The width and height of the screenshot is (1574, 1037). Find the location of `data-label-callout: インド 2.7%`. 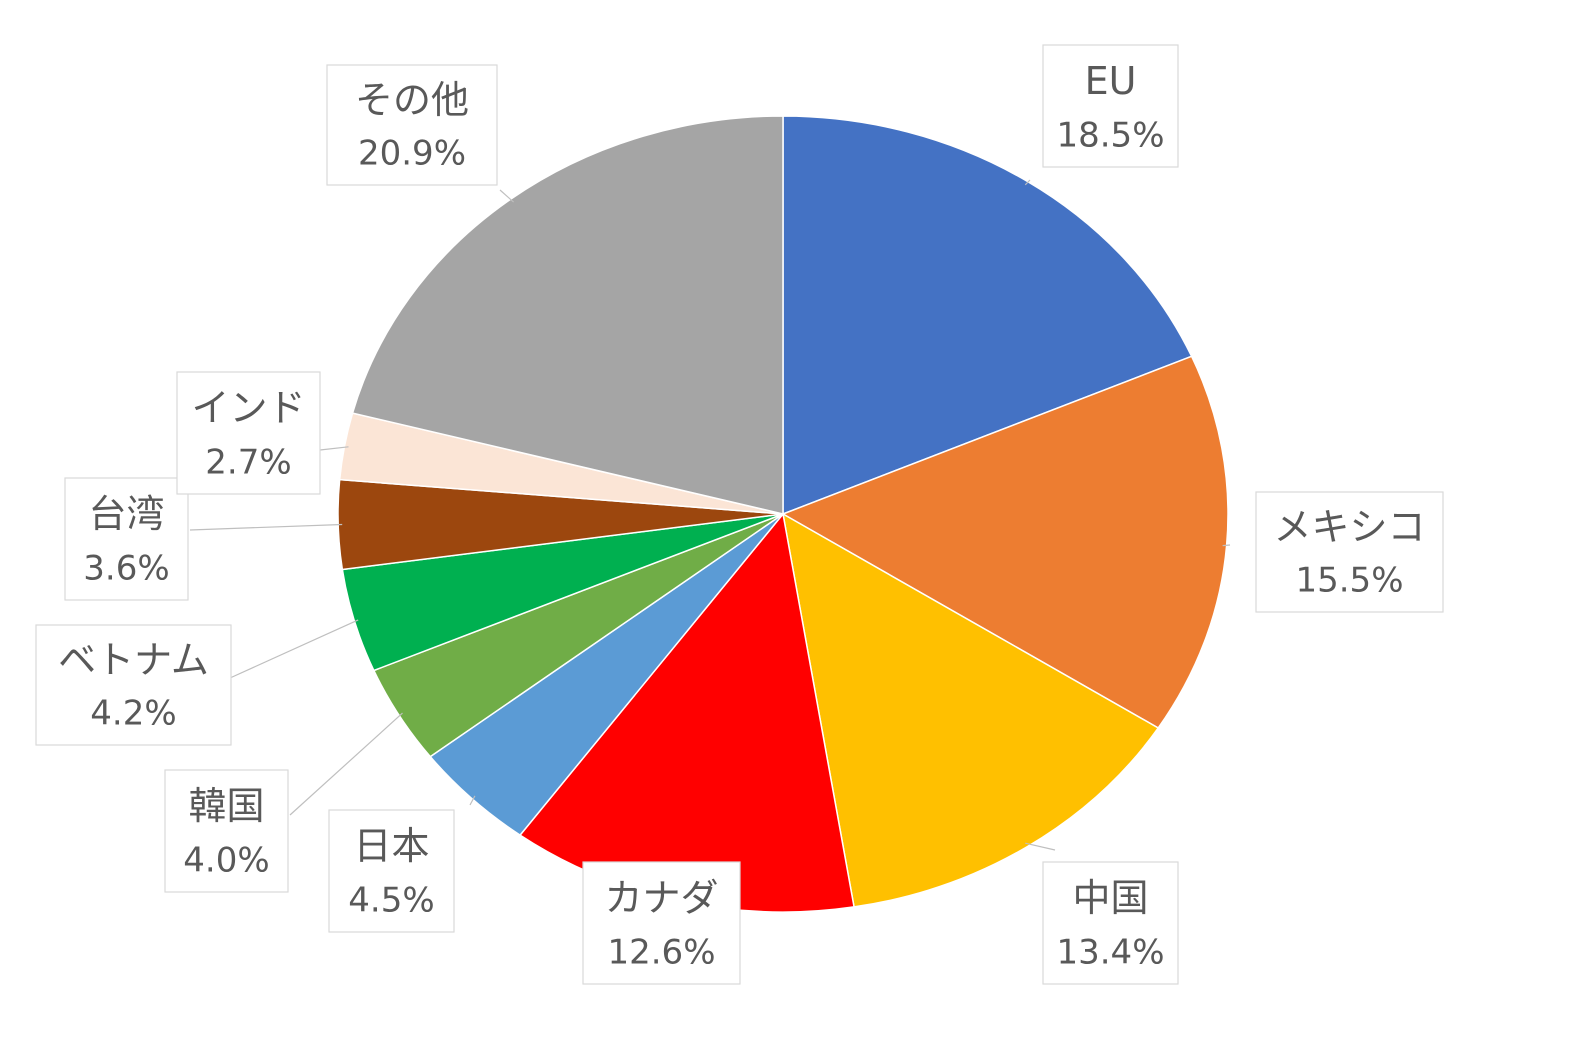

data-label-callout: インド 2.7% is located at coordinates (248, 433).